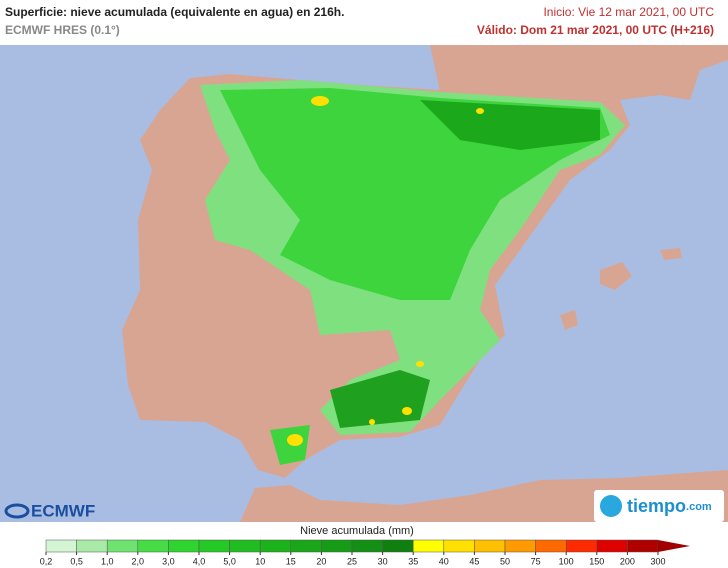 The image size is (728, 568). What do you see at coordinates (199, 561) in the screenshot?
I see `legend-tick-label: 4,0` at bounding box center [199, 561].